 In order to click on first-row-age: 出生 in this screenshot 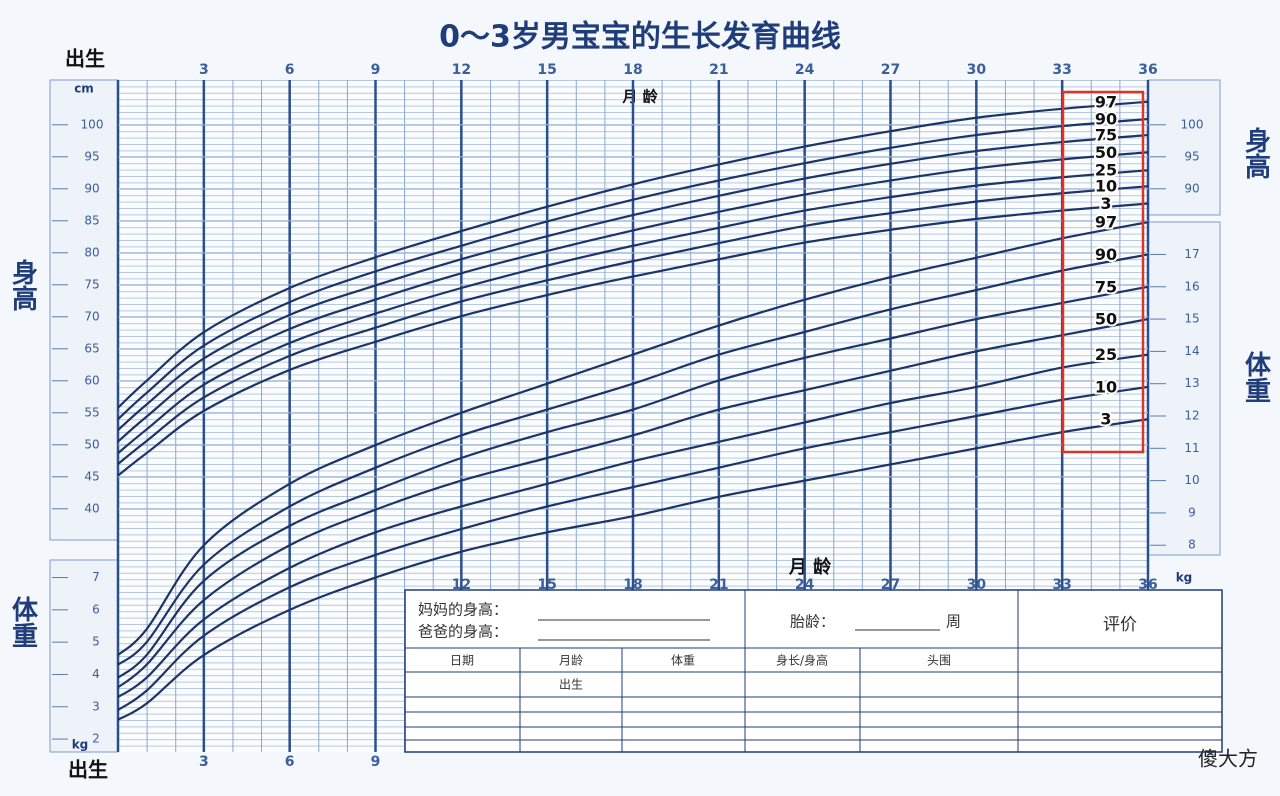, I will do `click(571, 685)`.